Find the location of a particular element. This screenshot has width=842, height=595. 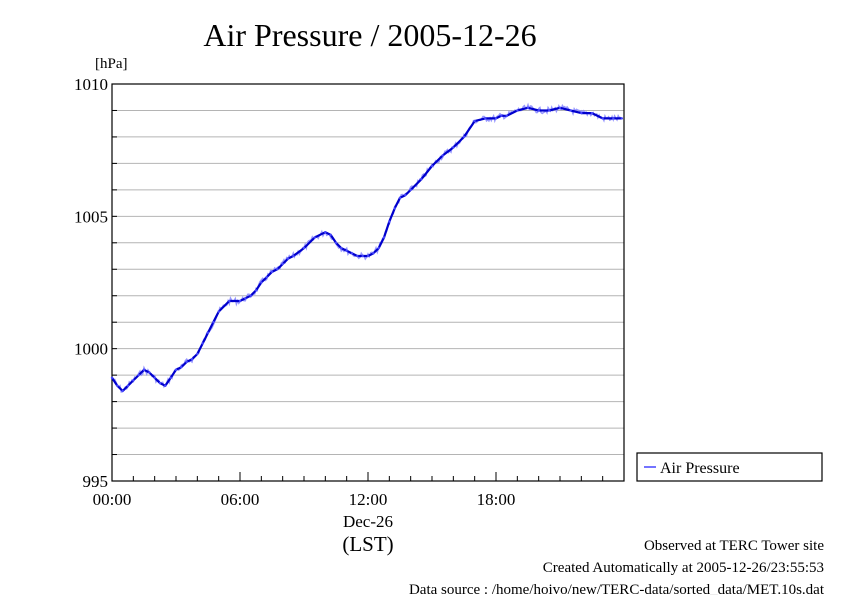

legend: Air Pressure is located at coordinates (729, 467).